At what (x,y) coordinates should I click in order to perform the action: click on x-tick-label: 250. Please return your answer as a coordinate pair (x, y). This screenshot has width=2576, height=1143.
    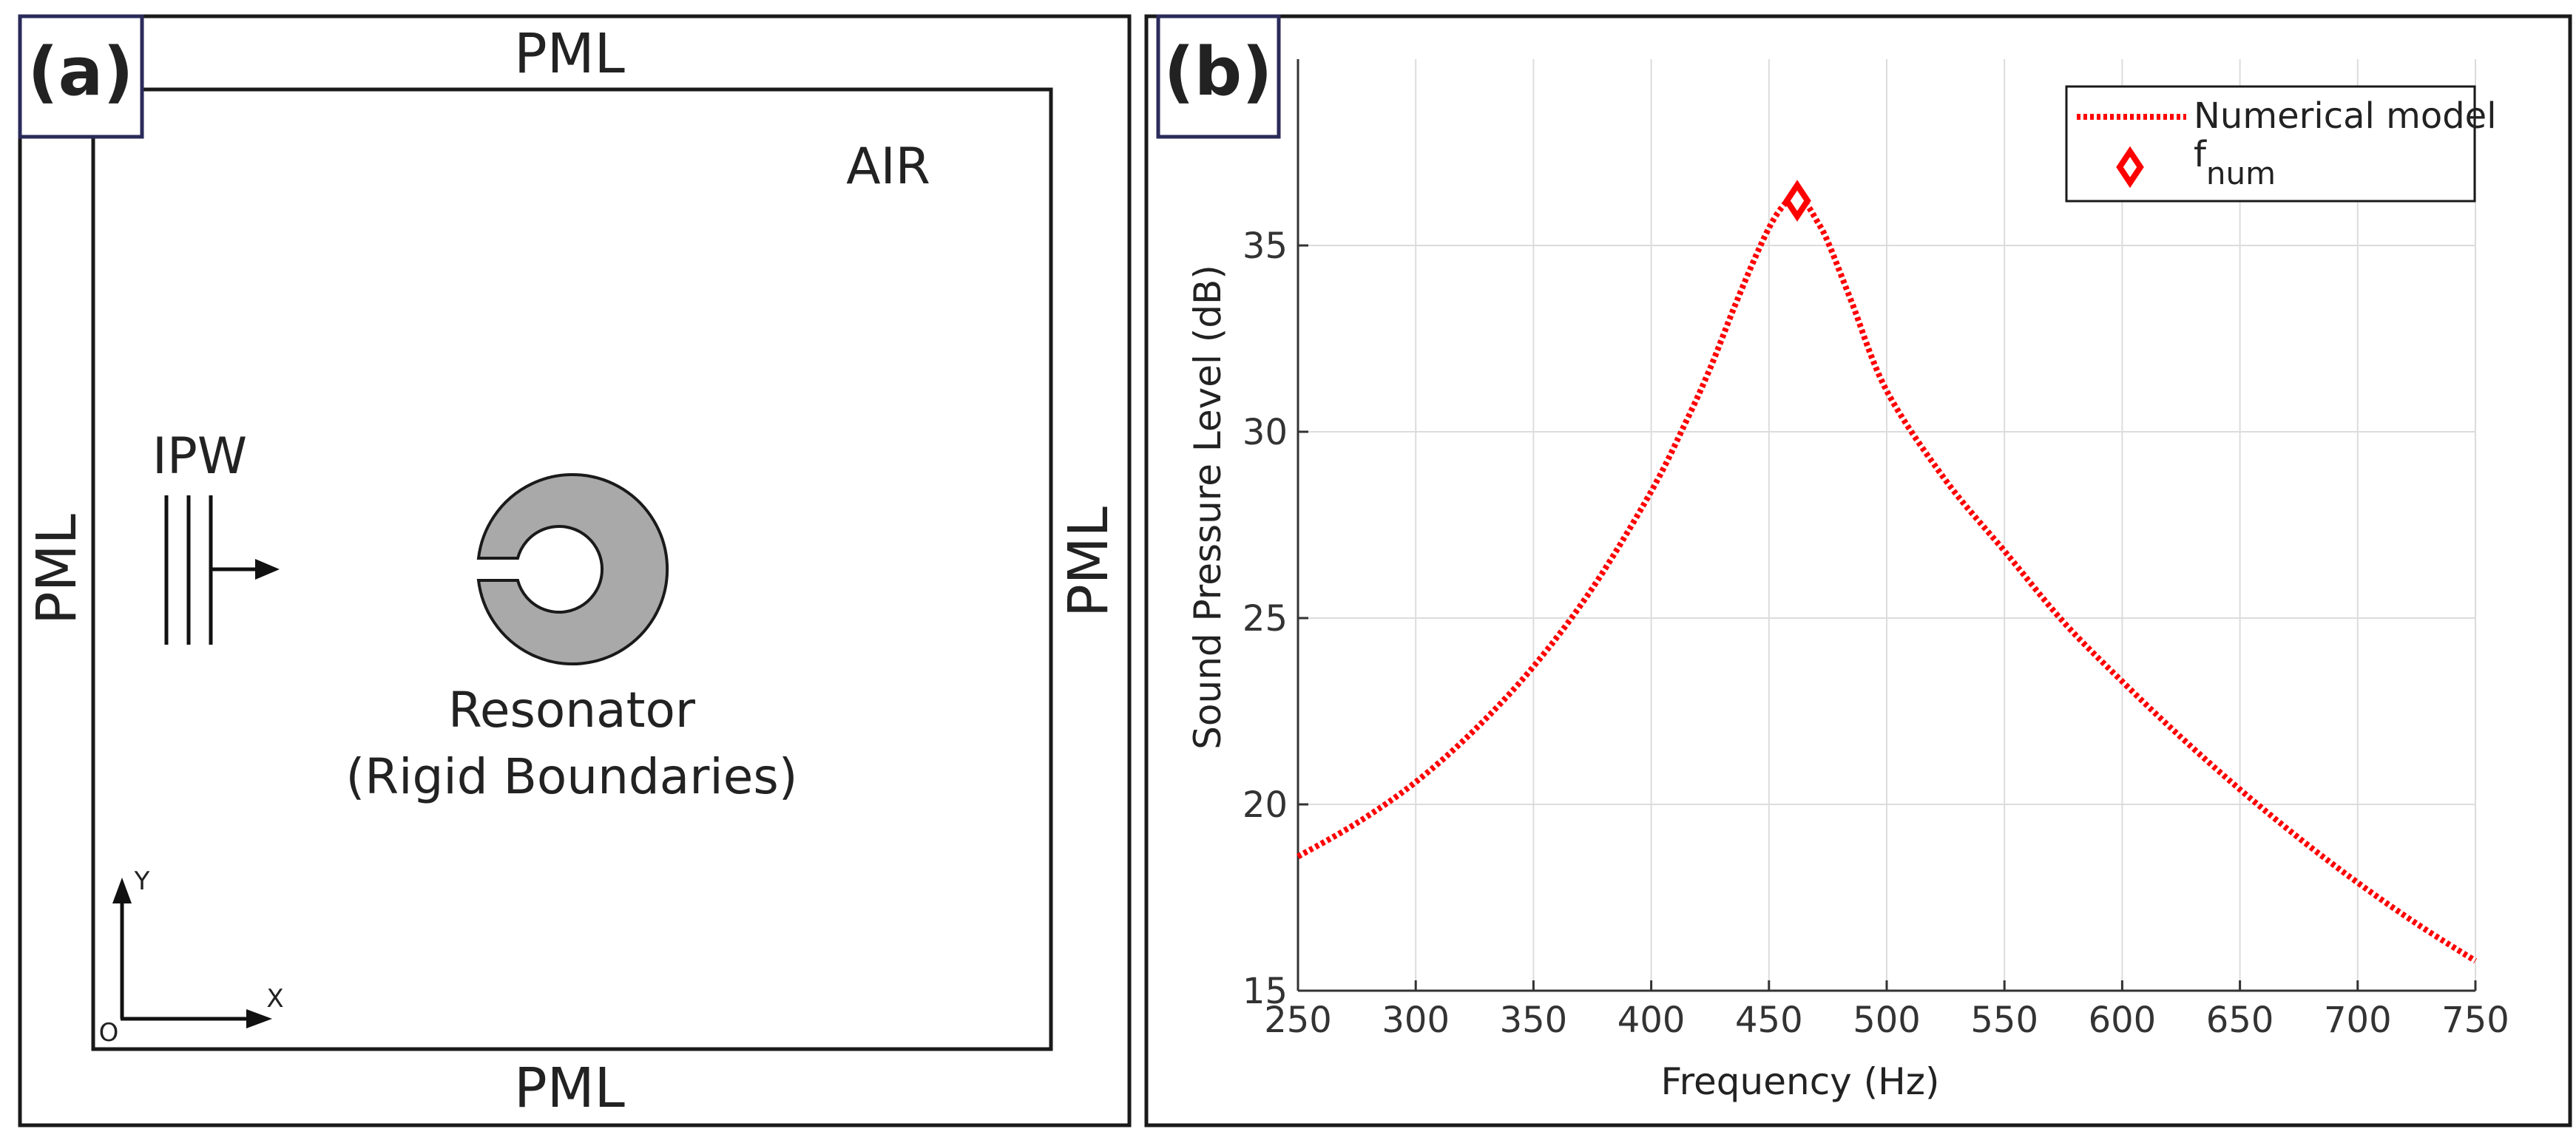
    Looking at the image, I should click on (1298, 1020).